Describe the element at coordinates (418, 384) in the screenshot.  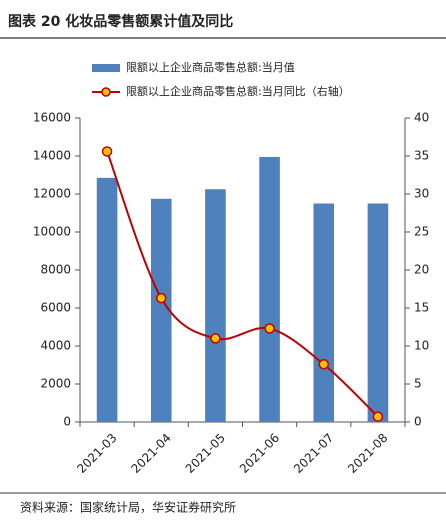
I see `y2-tick-label: 5` at that location.